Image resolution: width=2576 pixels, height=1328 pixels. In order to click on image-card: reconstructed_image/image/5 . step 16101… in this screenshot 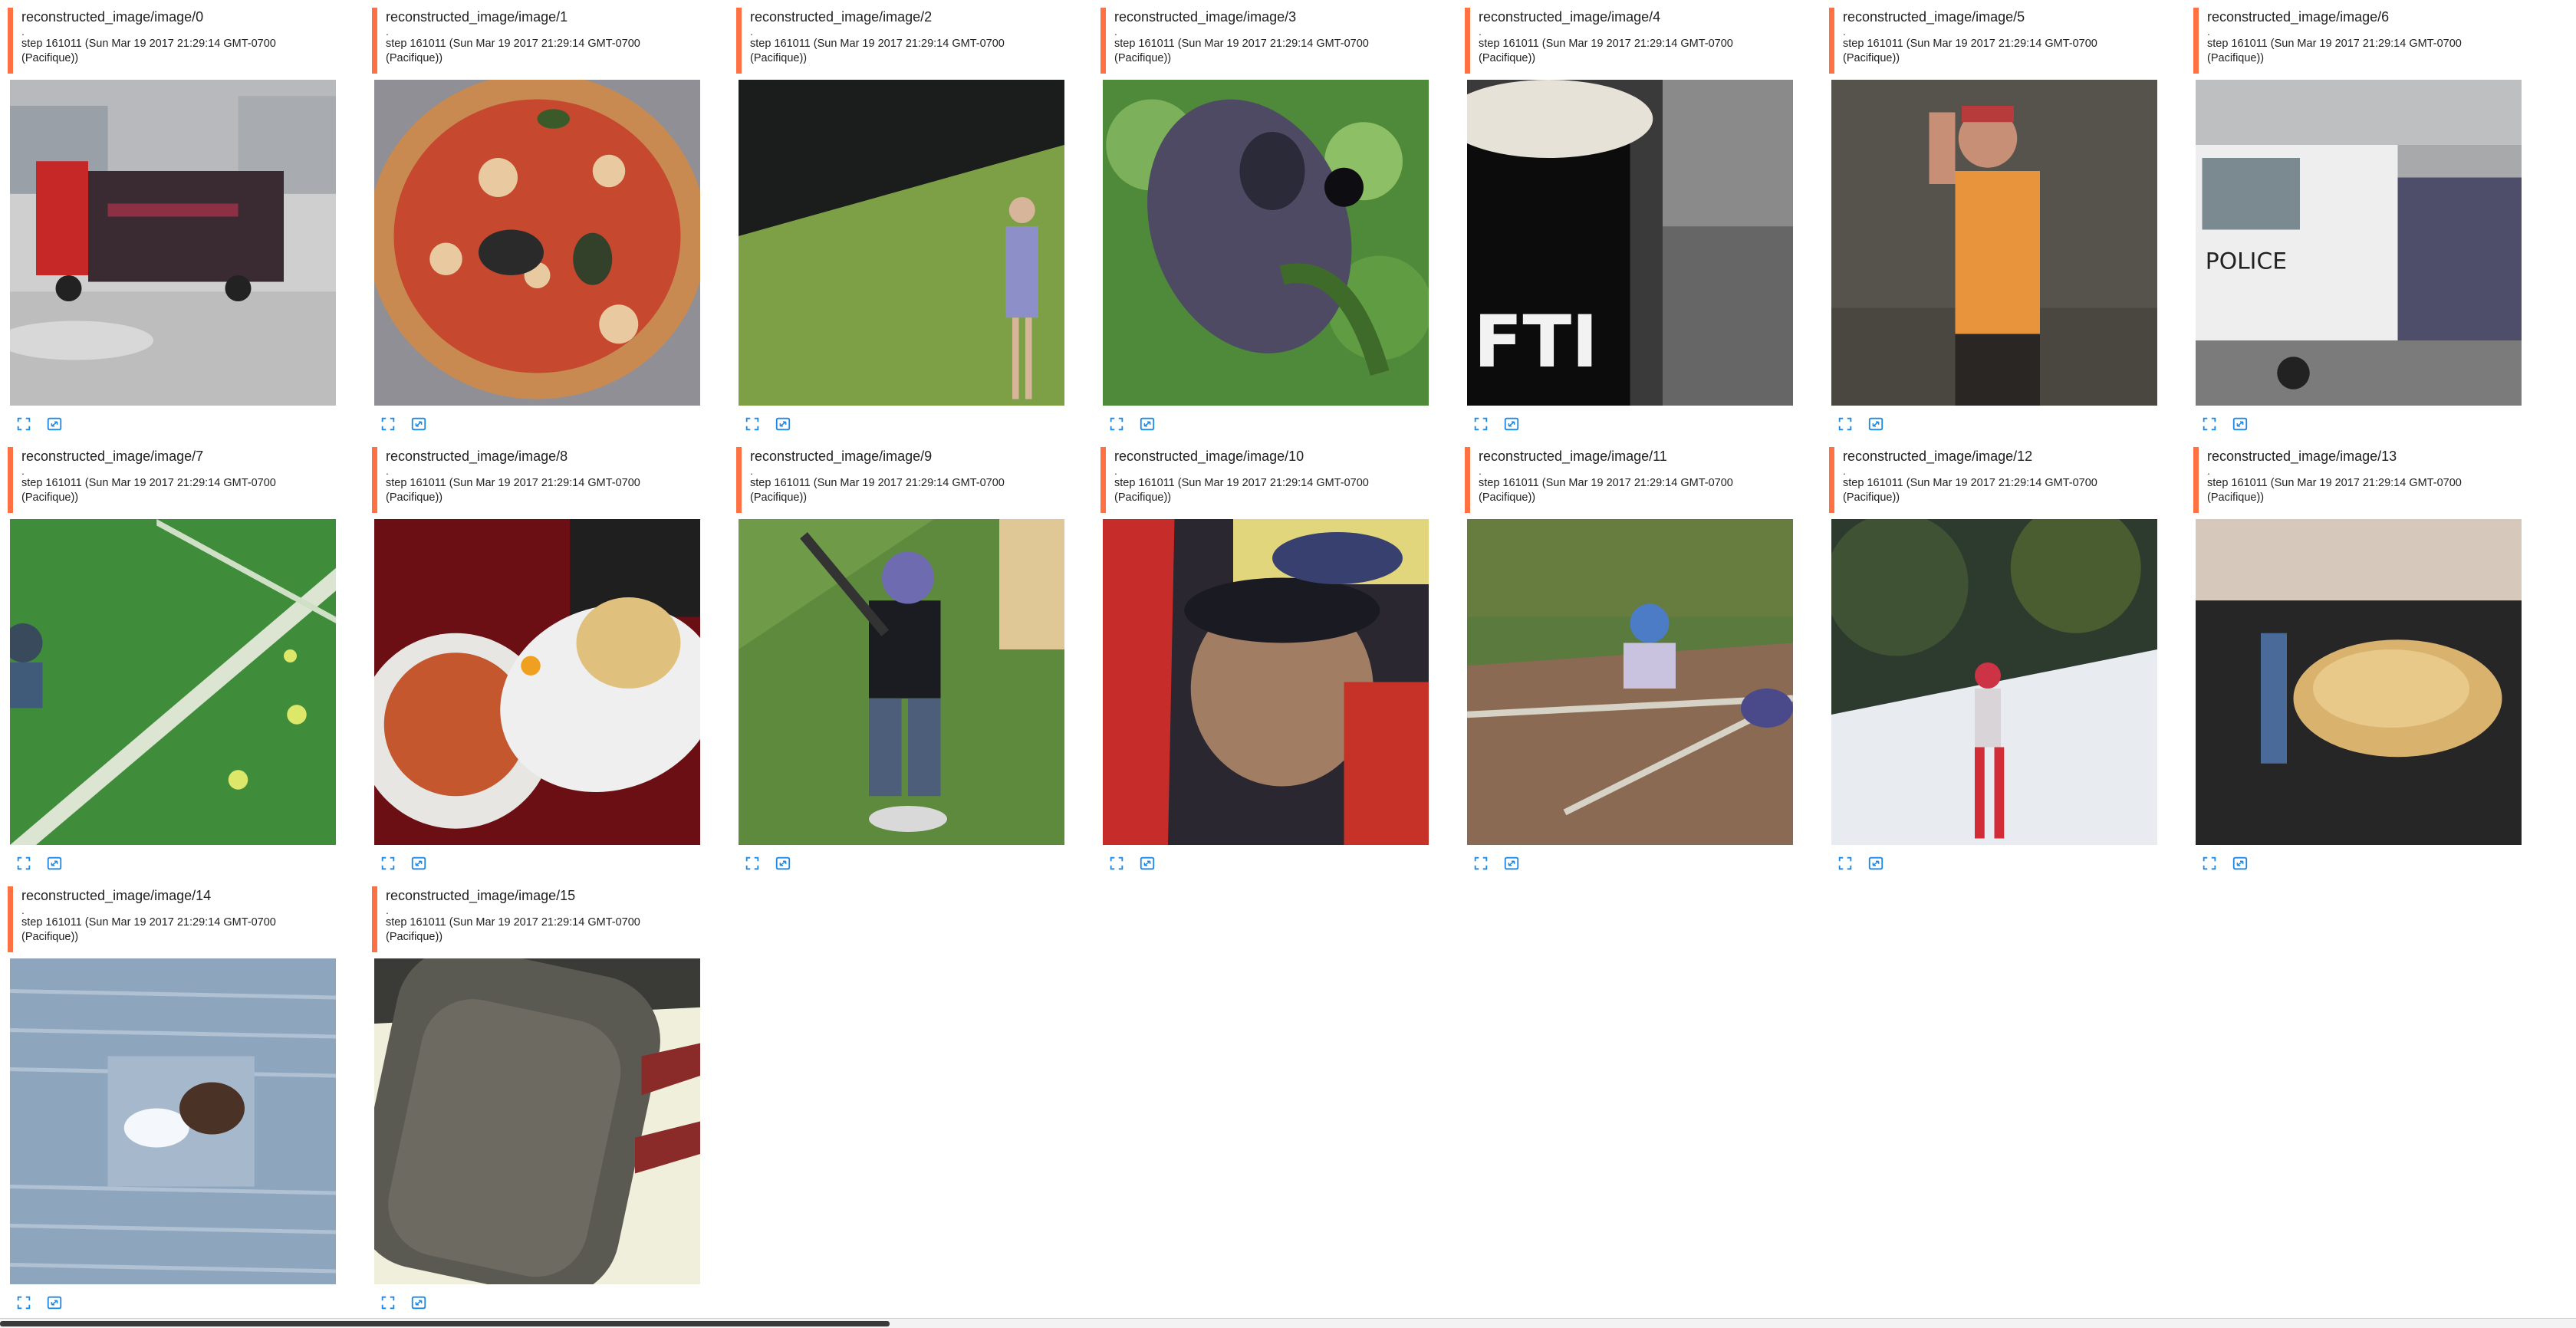, I will do `click(1990, 215)`.